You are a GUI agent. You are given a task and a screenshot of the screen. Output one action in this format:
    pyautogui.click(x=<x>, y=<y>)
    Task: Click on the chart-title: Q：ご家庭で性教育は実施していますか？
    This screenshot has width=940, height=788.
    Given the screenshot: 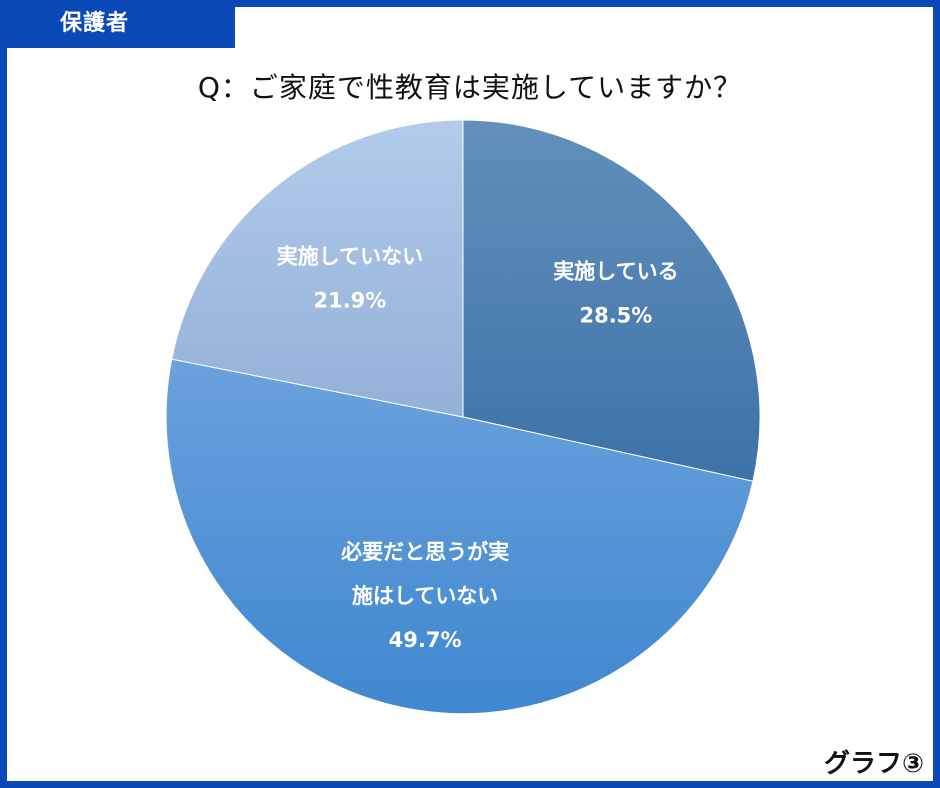 What is the action you would take?
    pyautogui.click(x=470, y=87)
    